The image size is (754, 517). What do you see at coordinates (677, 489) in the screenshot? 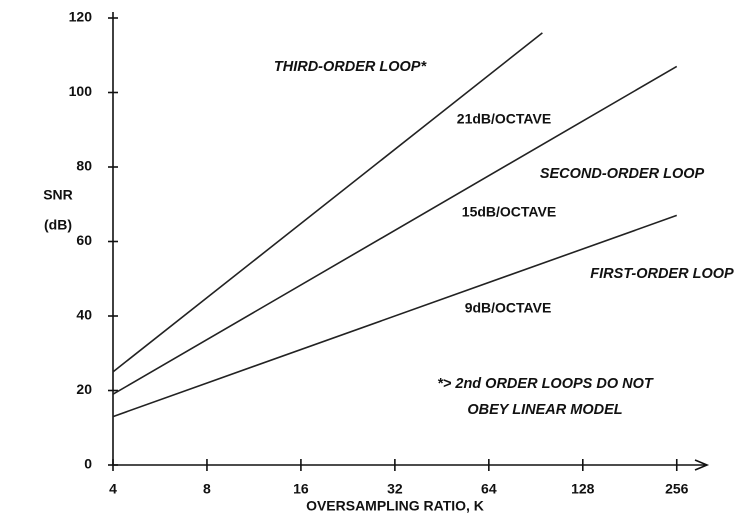
I see `x-tick-label: 256` at bounding box center [677, 489].